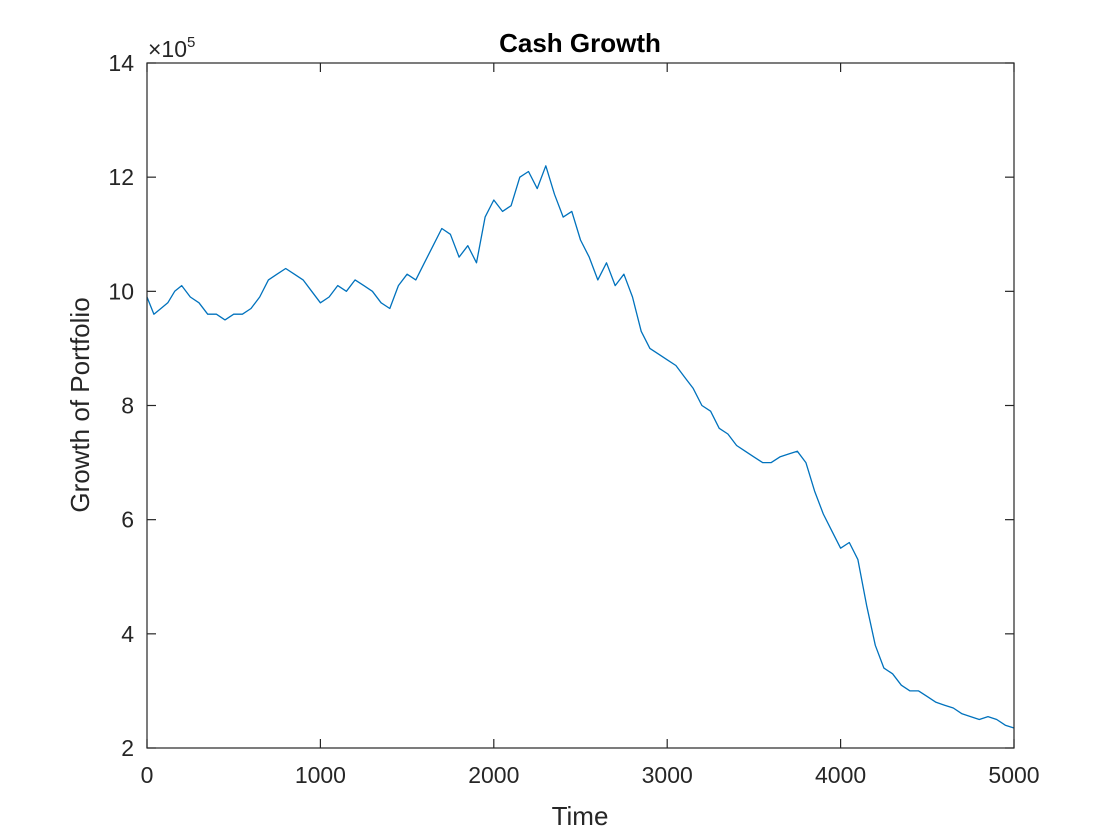 The image size is (1120, 840). What do you see at coordinates (191, 42) in the screenshot?
I see `y-axis-exponent-power: 5` at bounding box center [191, 42].